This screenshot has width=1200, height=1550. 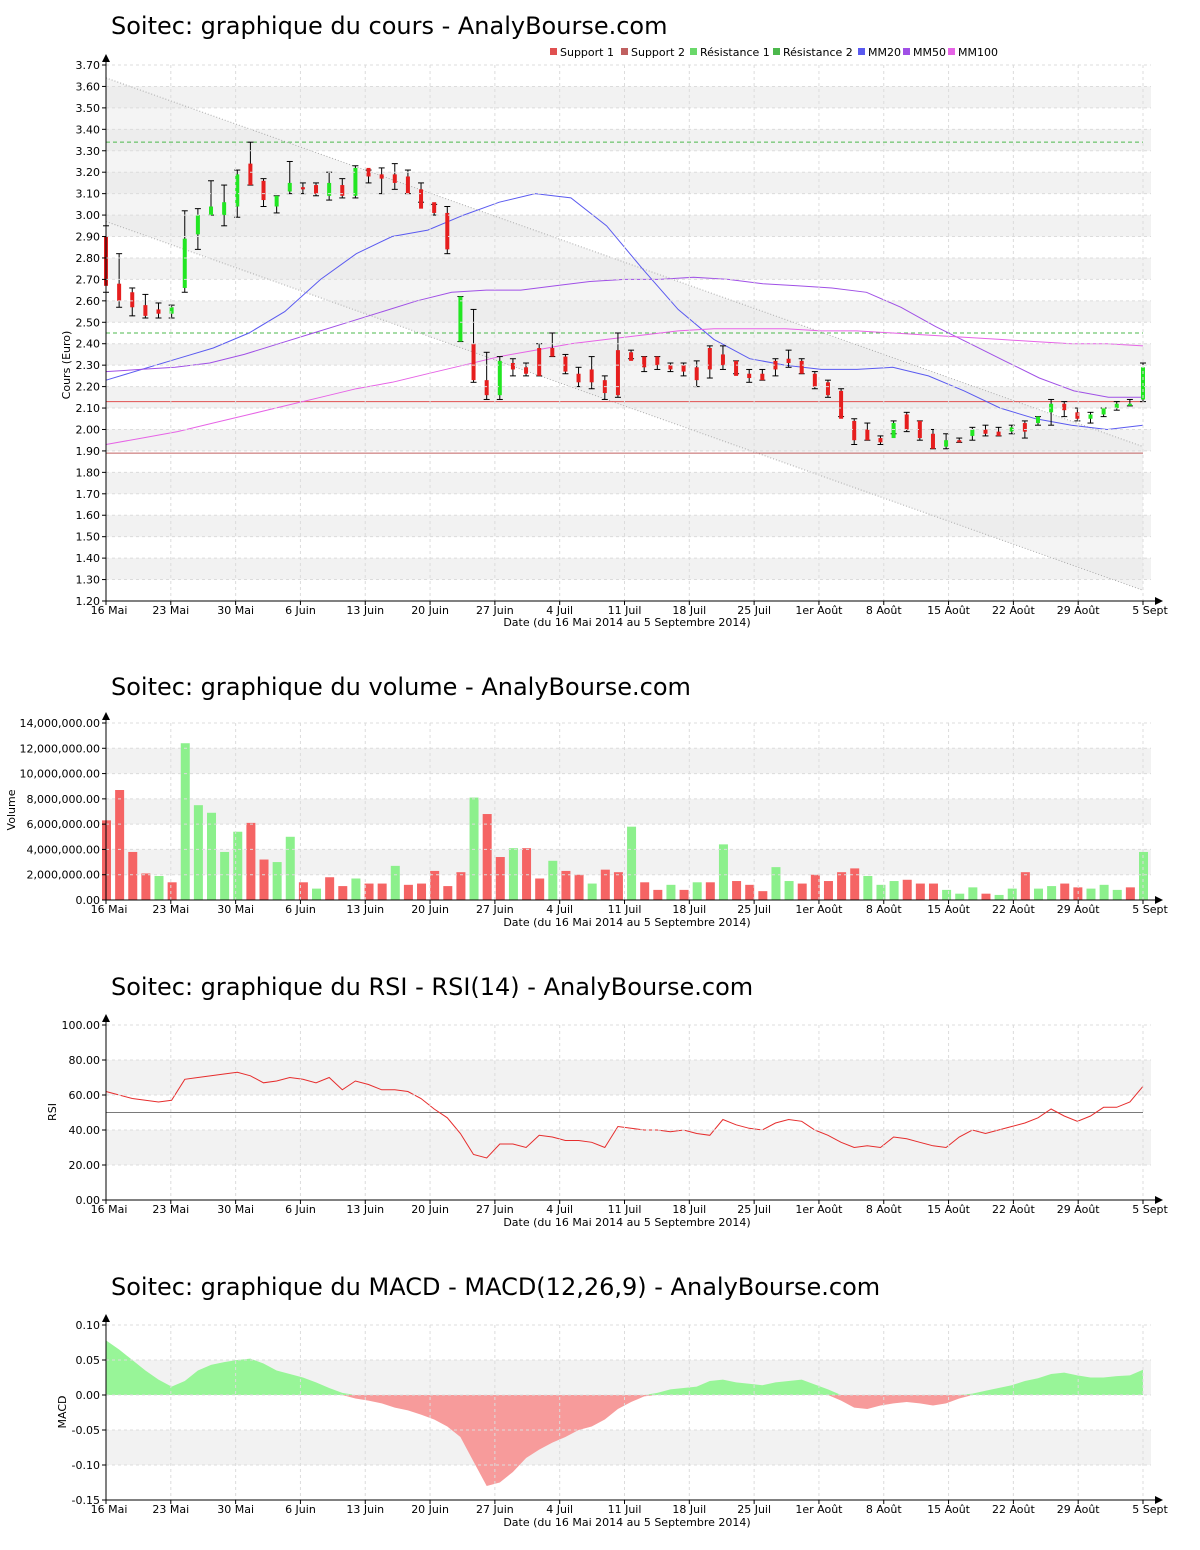 I want to click on svg-text: MM50, so click(x=929, y=52).